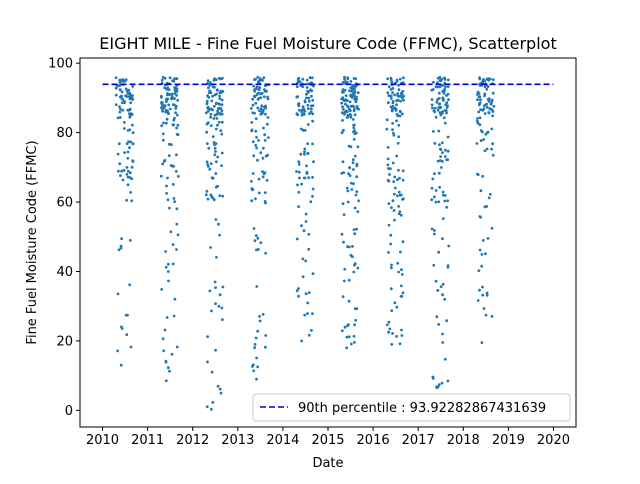 The height and width of the screenshot is (484, 640). Describe the element at coordinates (69, 411) in the screenshot. I see `y-tick-label: 0` at that location.